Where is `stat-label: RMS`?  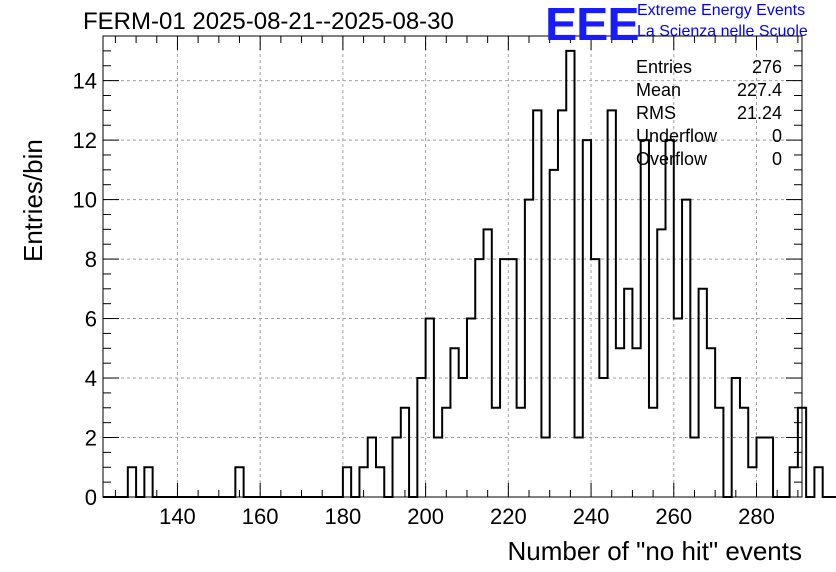
stat-label: RMS is located at coordinates (656, 113).